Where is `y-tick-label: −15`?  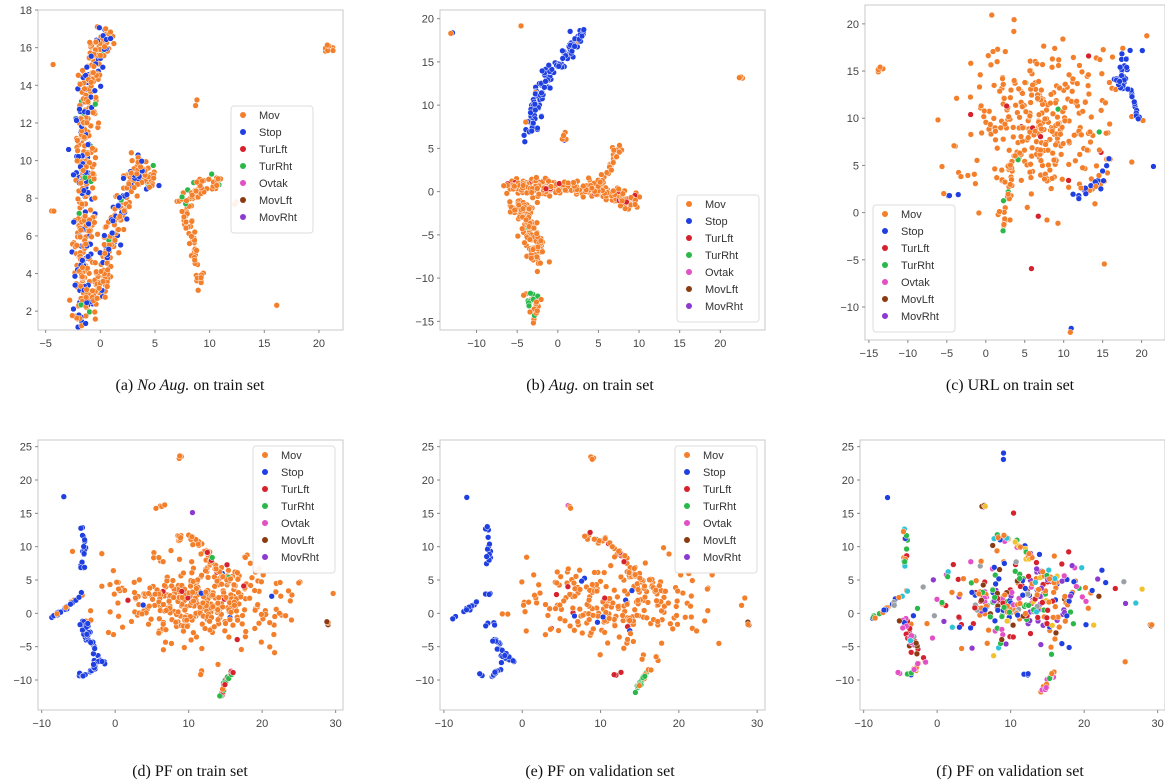
y-tick-label: −15 is located at coordinates (424, 322).